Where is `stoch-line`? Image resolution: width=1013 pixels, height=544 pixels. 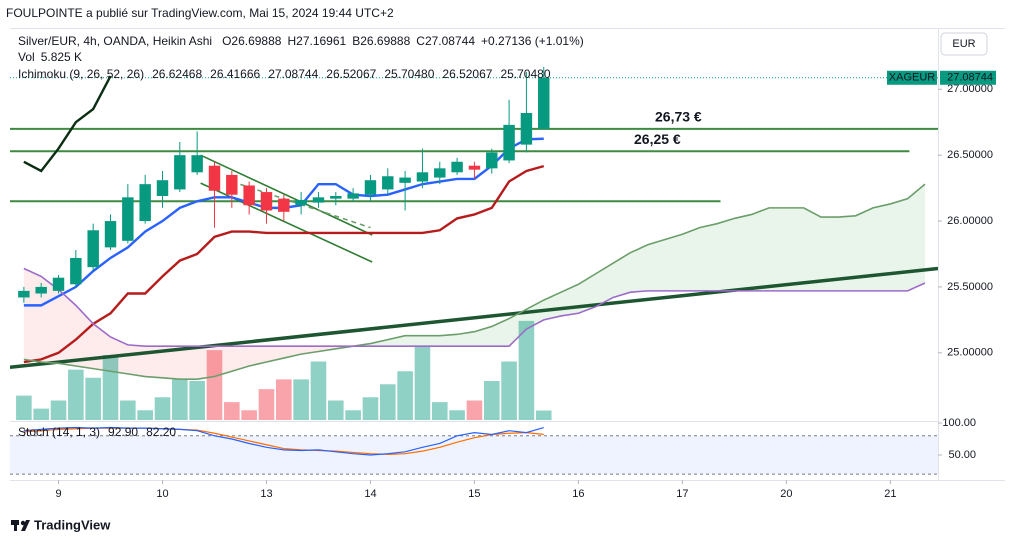
stoch-line is located at coordinates (283, 441).